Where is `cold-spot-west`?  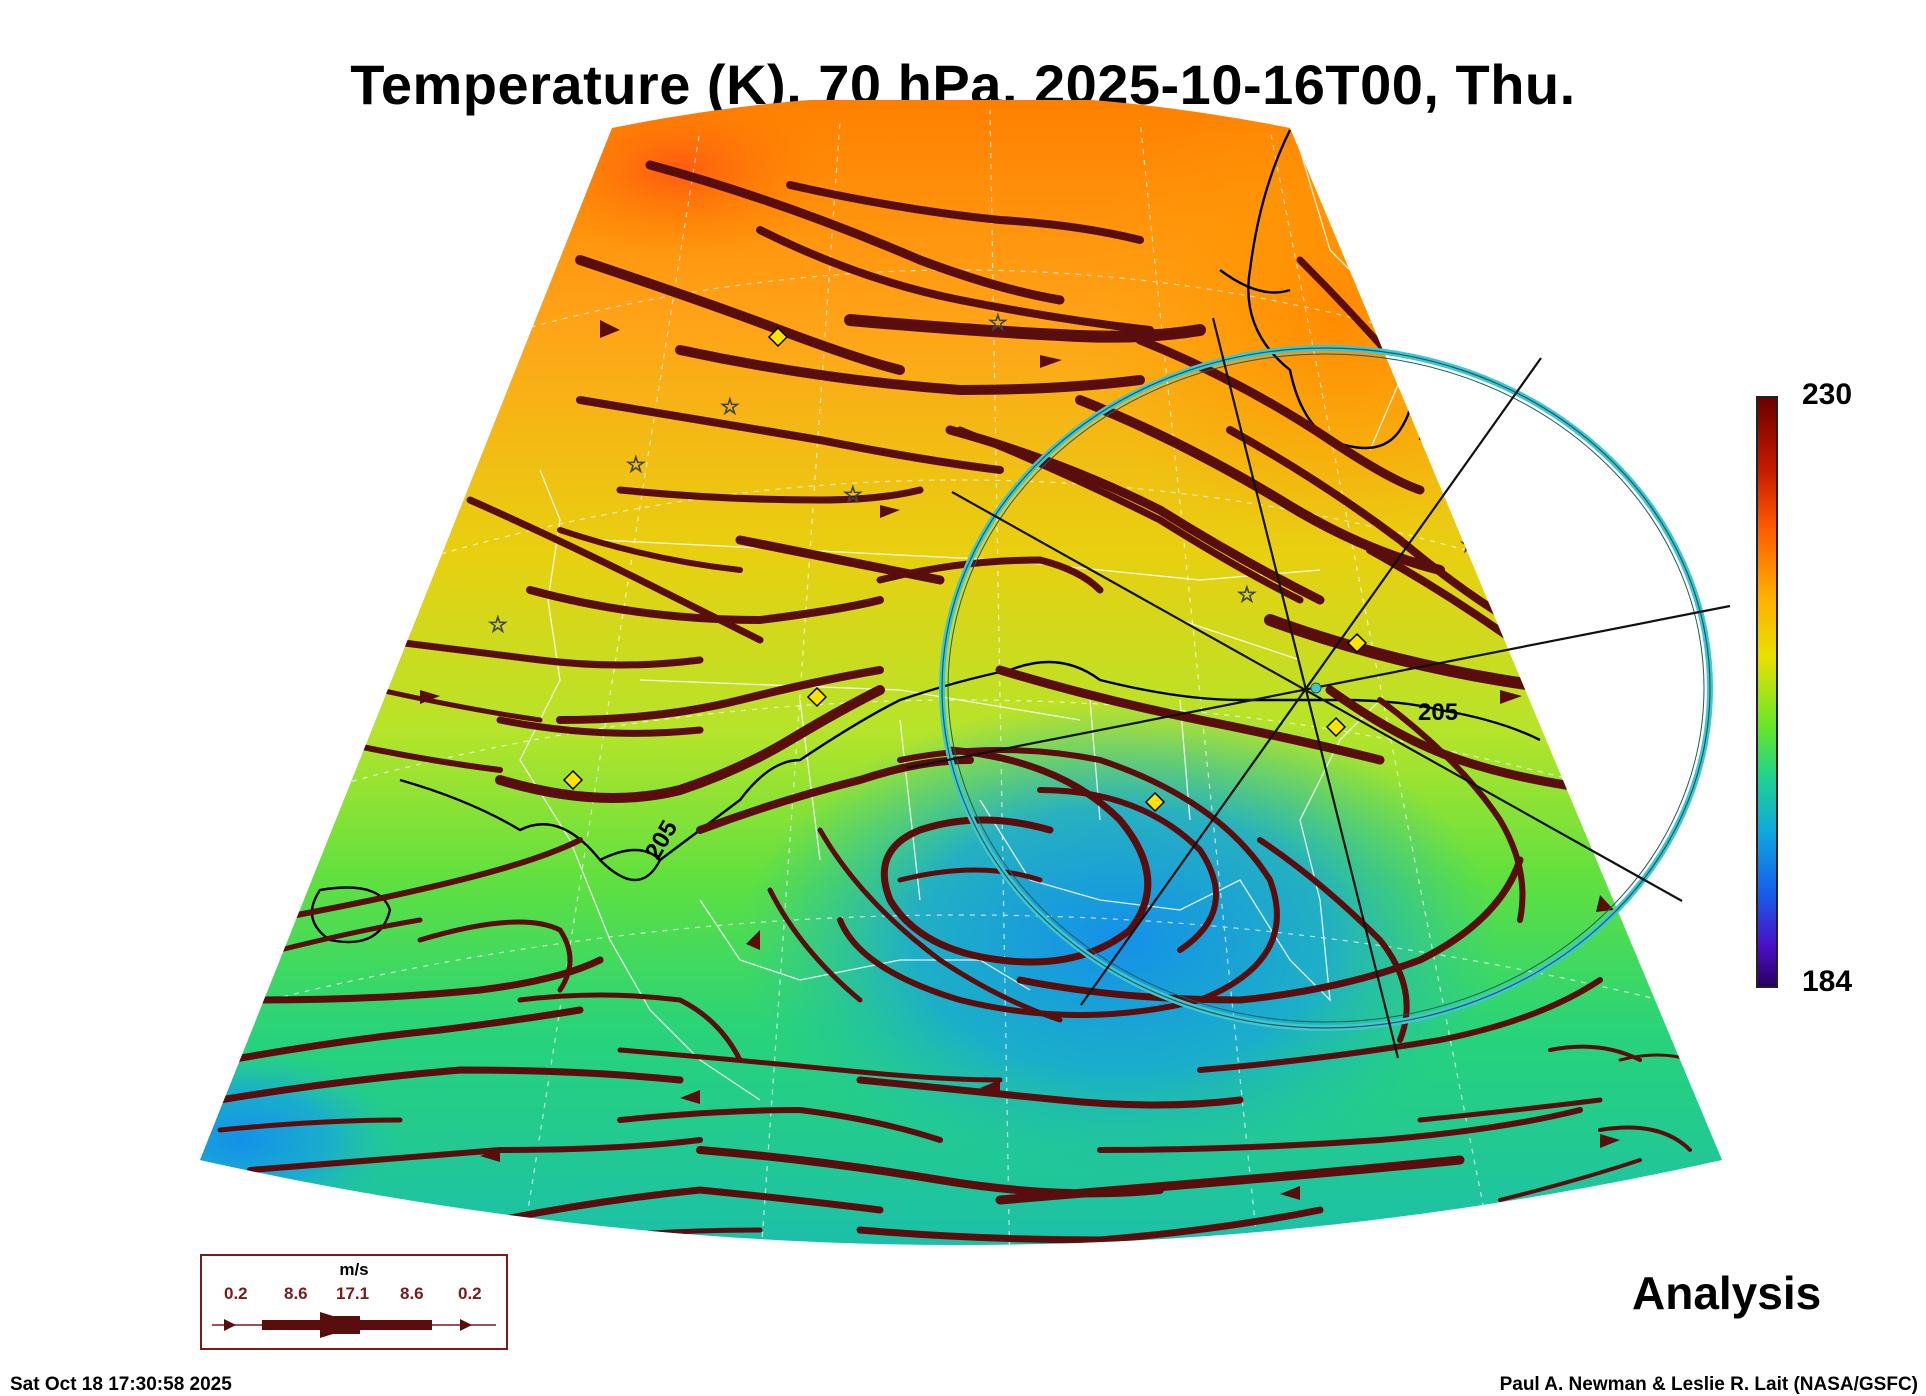 cold-spot-west is located at coordinates (300, 1140).